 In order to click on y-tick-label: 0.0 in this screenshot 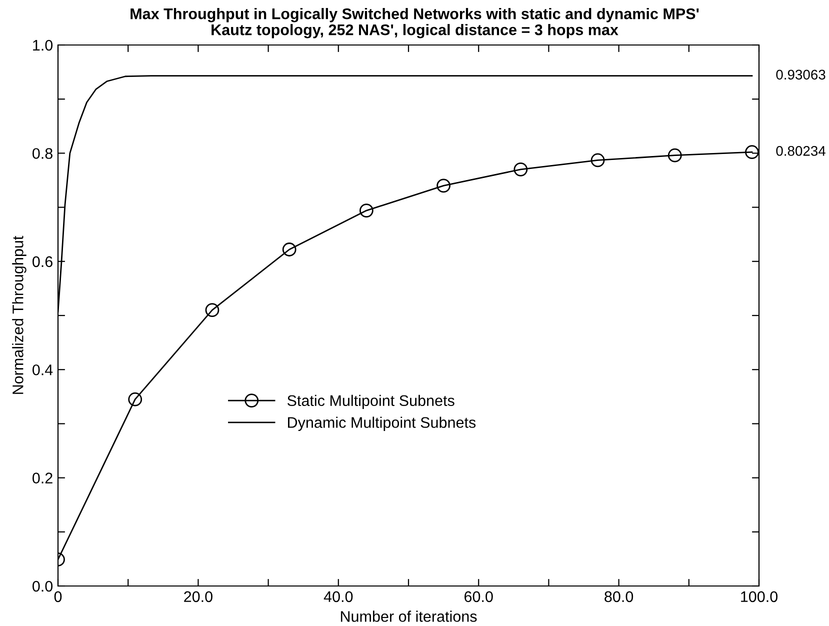, I will do `click(42, 586)`.